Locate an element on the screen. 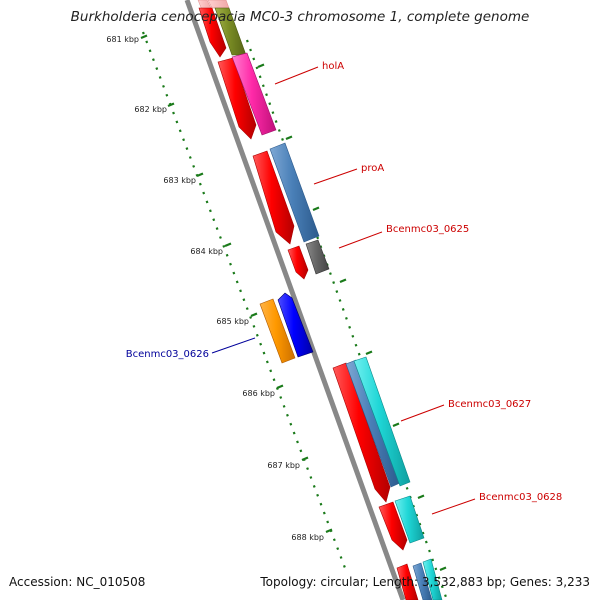  Bcenmc03-0628-leader is located at coordinates (453, 506).